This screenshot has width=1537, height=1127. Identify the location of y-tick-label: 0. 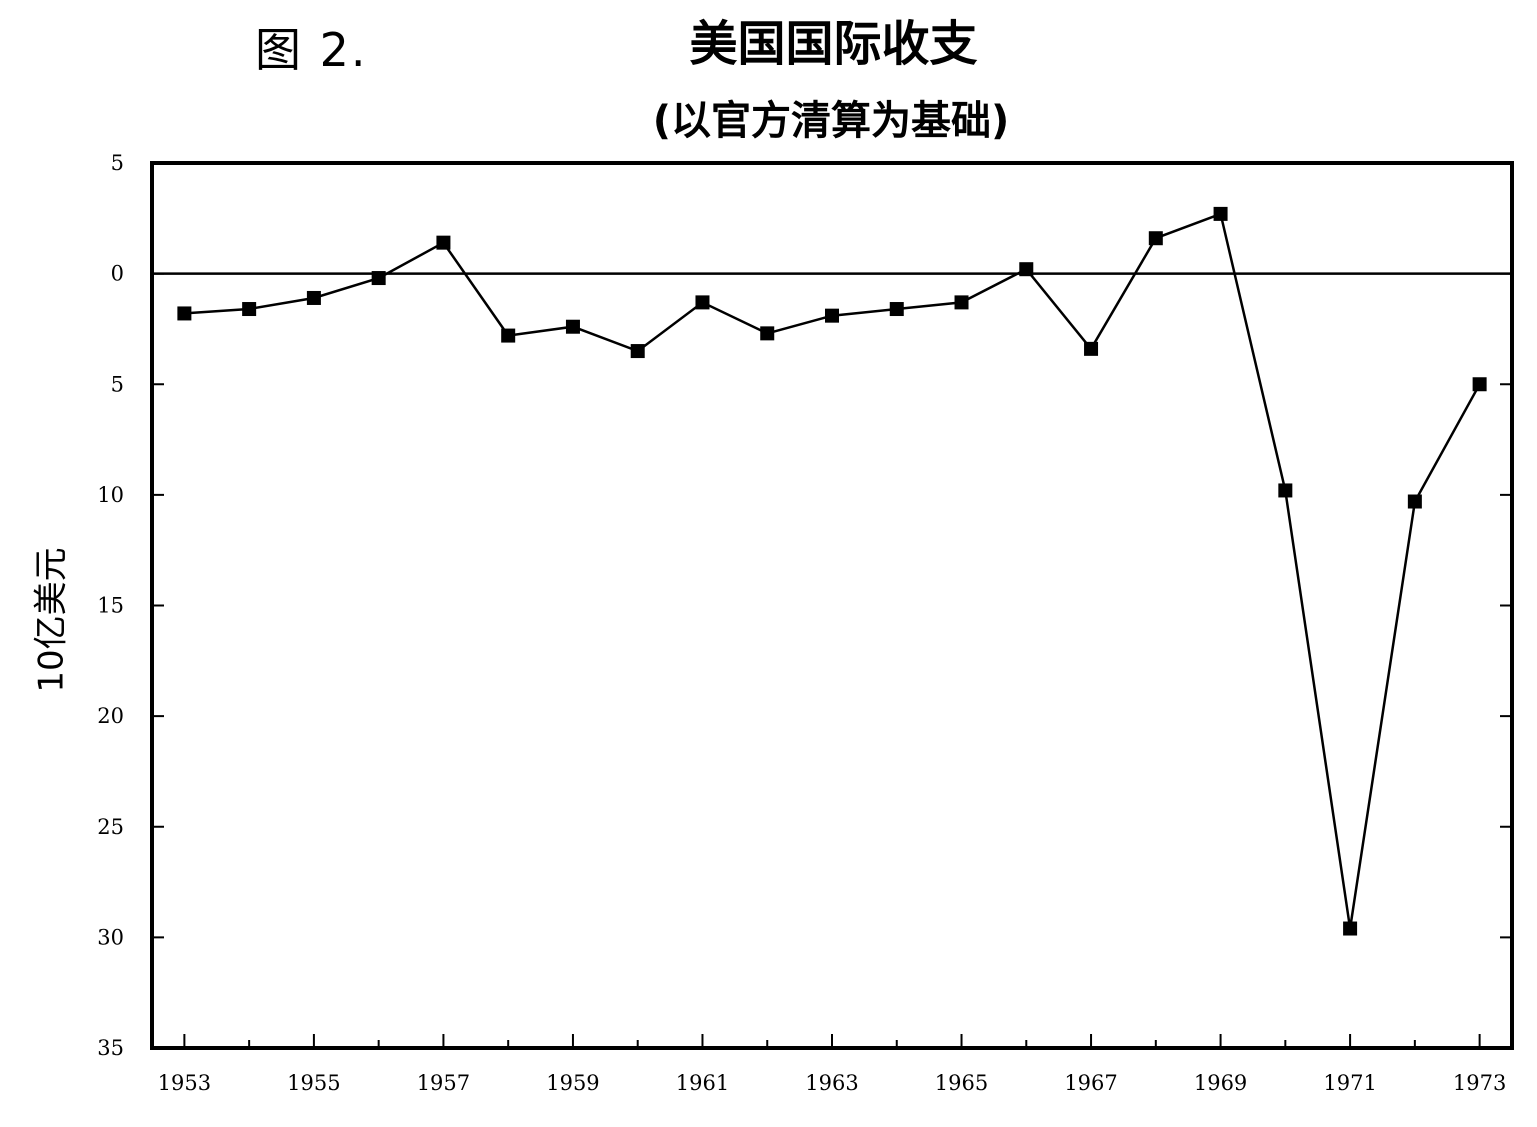
(117, 274).